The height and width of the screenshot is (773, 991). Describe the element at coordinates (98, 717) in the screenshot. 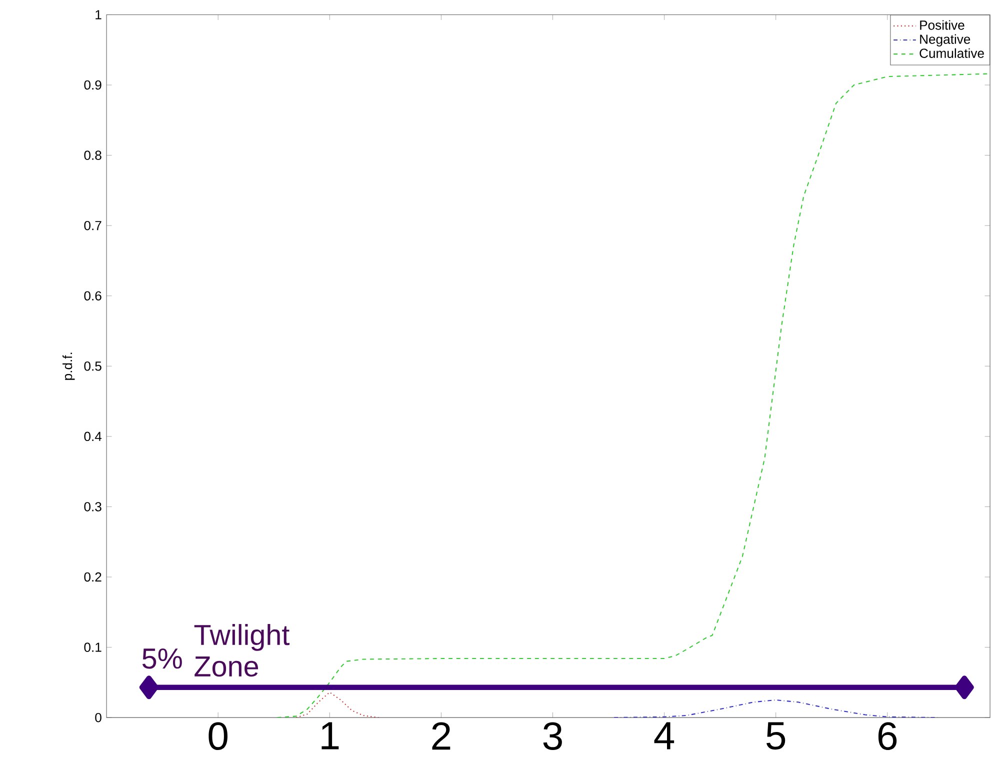

I see `y-tick-label: 0` at that location.